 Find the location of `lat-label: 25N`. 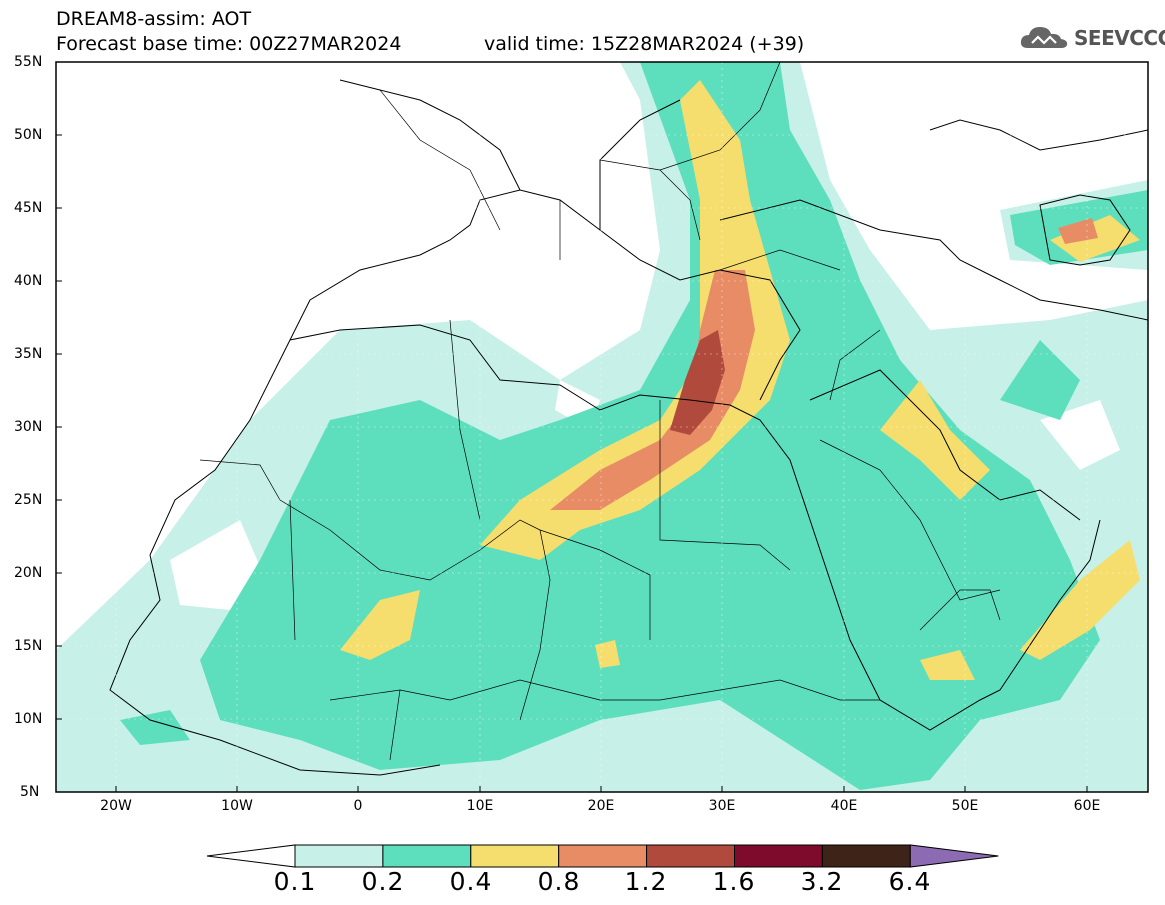

lat-label: 25N is located at coordinates (28, 500).